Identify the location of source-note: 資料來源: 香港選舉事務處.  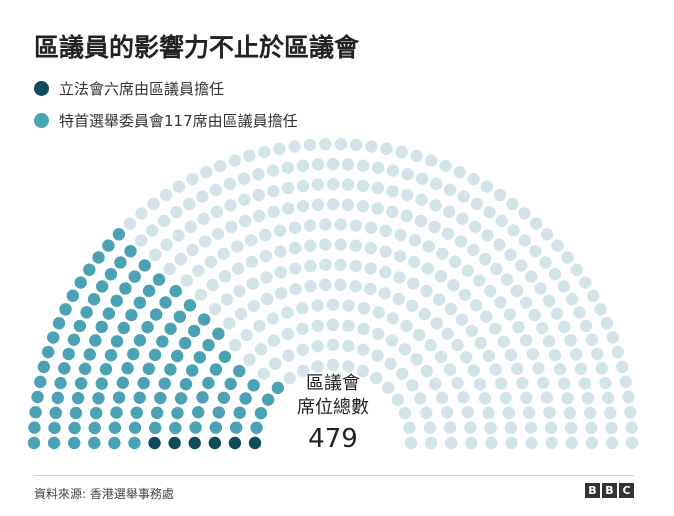
(104, 494).